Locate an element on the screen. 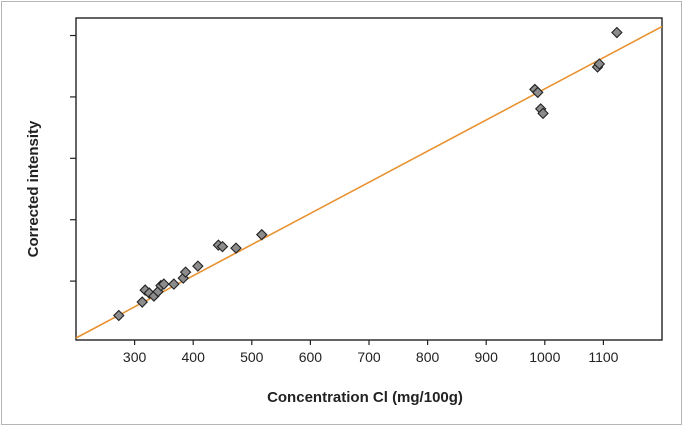  x-tick-label: 1000 is located at coordinates (544, 357).